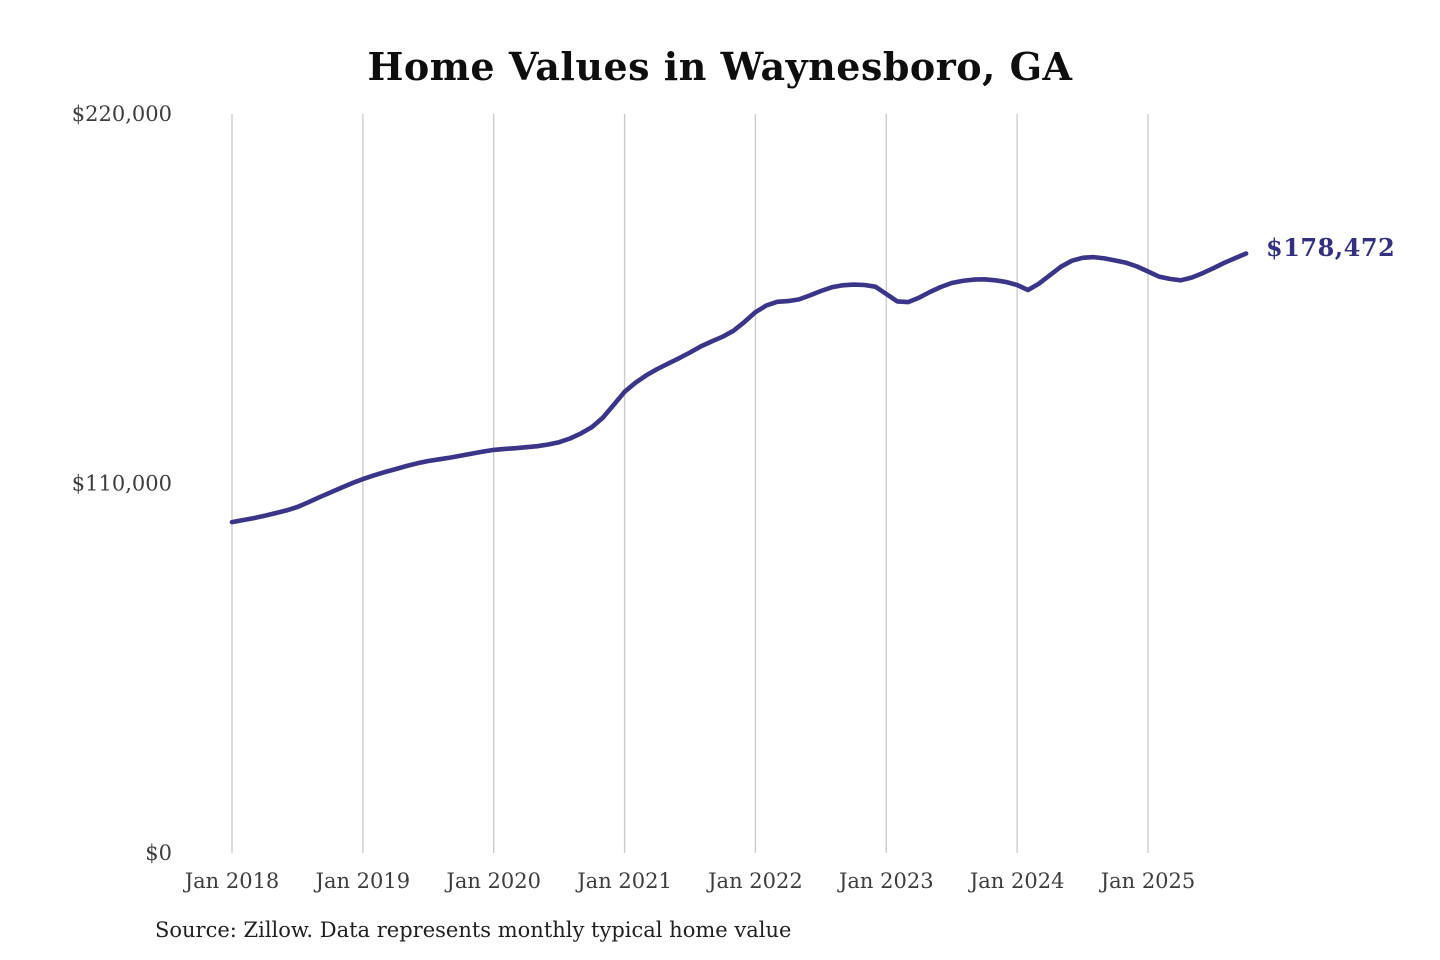 This screenshot has width=1440, height=960. I want to click on x-tick-jan-2023: Jan 2023, so click(885, 881).